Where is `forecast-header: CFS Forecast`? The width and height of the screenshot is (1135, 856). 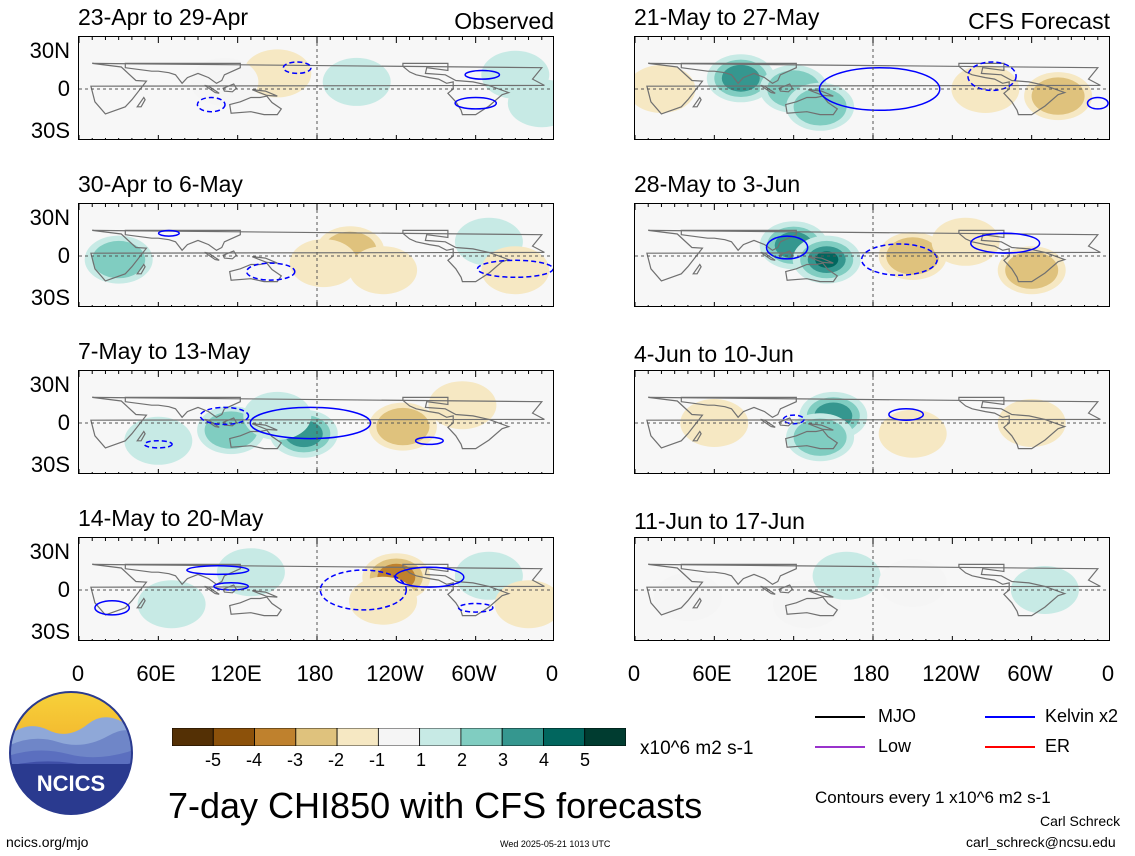
forecast-header: CFS Forecast is located at coordinates (1039, 21).